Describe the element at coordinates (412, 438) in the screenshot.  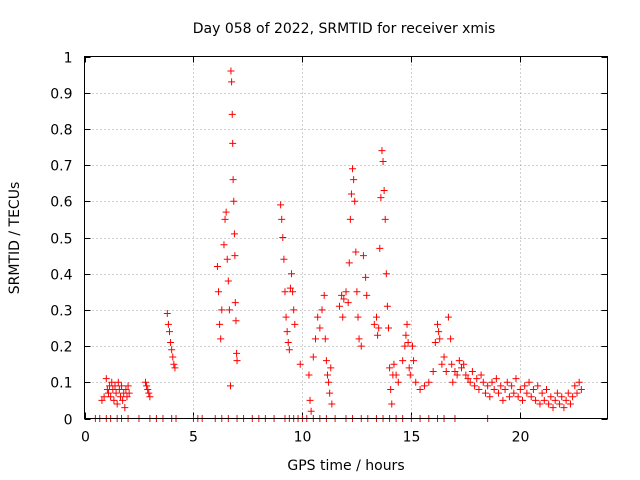
I see `x-tick-label: 15` at that location.